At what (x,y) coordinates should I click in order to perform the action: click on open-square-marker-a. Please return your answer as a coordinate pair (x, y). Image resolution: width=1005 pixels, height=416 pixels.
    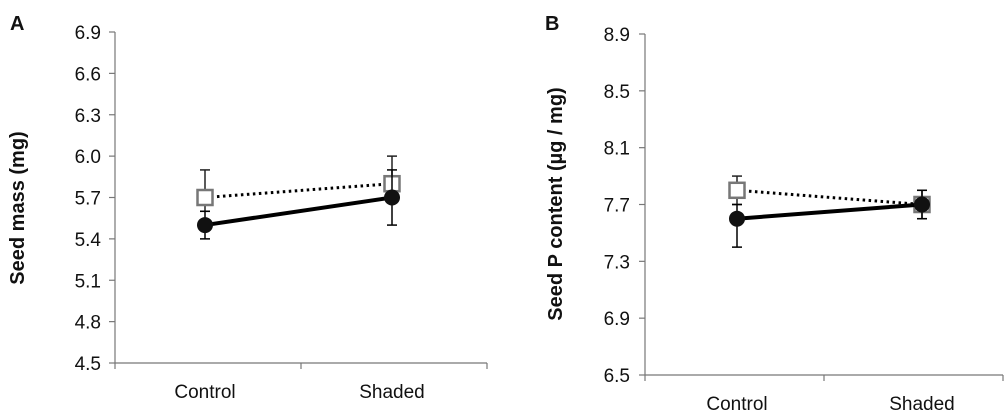
    Looking at the image, I should click on (205, 197).